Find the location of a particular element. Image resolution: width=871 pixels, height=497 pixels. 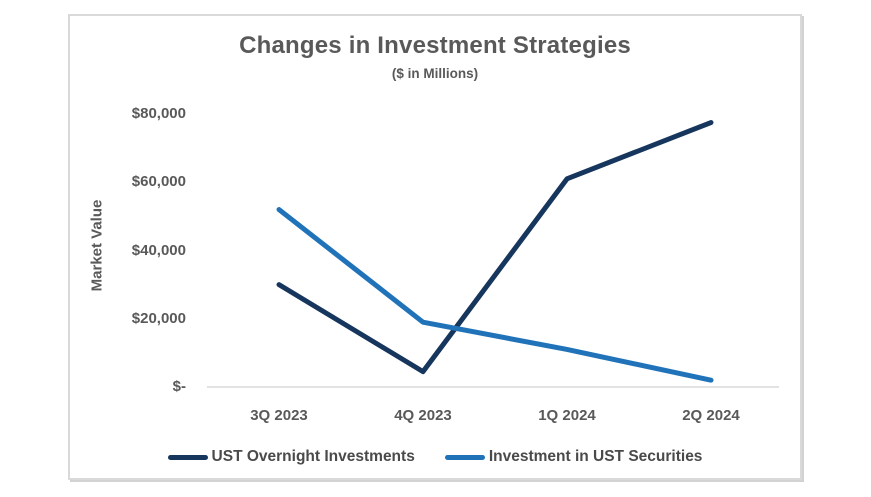

legend-item-1: Investment in UST Securities is located at coordinates (573, 457).